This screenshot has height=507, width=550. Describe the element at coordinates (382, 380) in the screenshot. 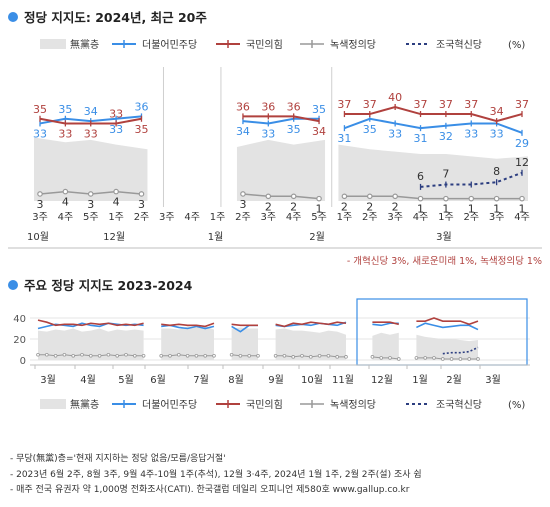

I see `month-label: 12월` at that location.